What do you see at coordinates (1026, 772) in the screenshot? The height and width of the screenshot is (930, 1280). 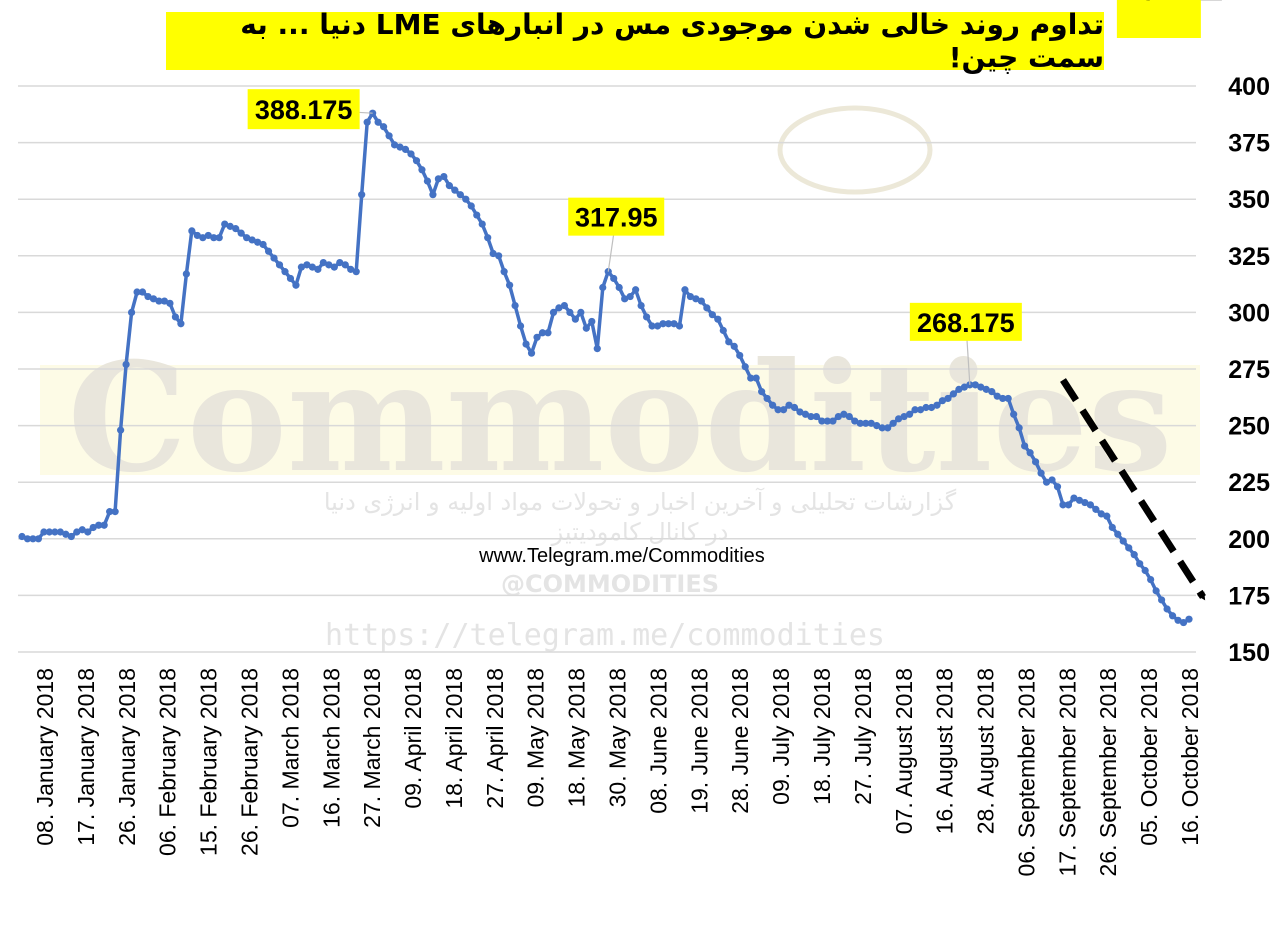 I see `x-tick-label: 06. September 2018` at bounding box center [1026, 772].